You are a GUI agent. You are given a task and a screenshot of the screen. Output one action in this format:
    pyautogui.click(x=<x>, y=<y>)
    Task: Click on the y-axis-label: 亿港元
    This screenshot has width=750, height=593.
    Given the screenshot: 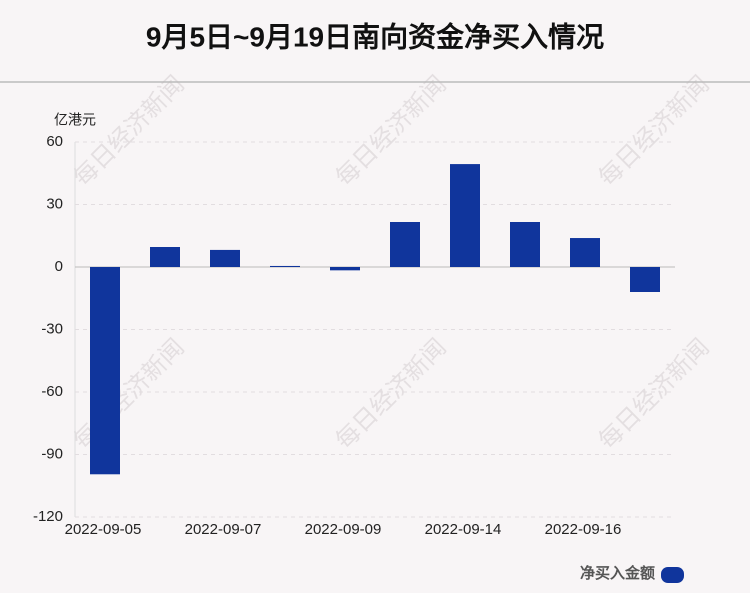 What is the action you would take?
    pyautogui.click(x=75, y=120)
    